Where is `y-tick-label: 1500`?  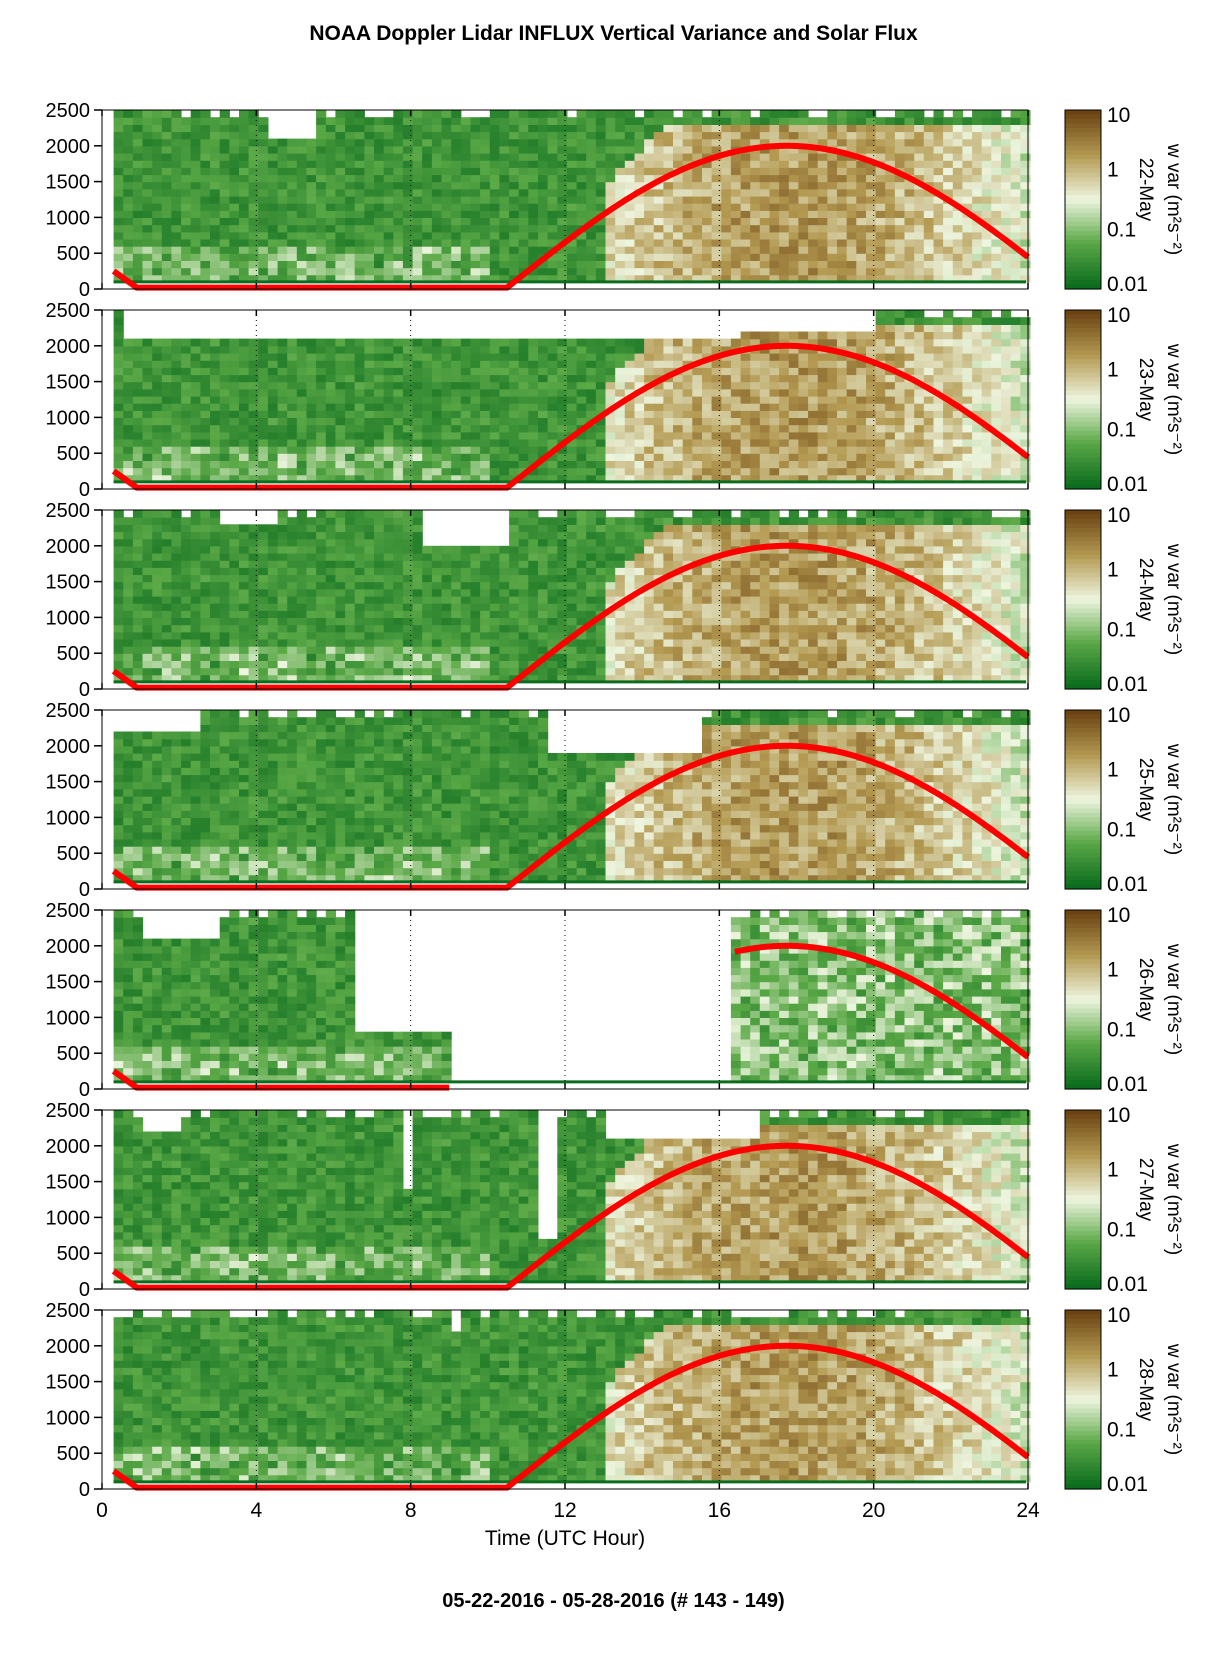
y-tick-label: 1500 is located at coordinates (68, 183).